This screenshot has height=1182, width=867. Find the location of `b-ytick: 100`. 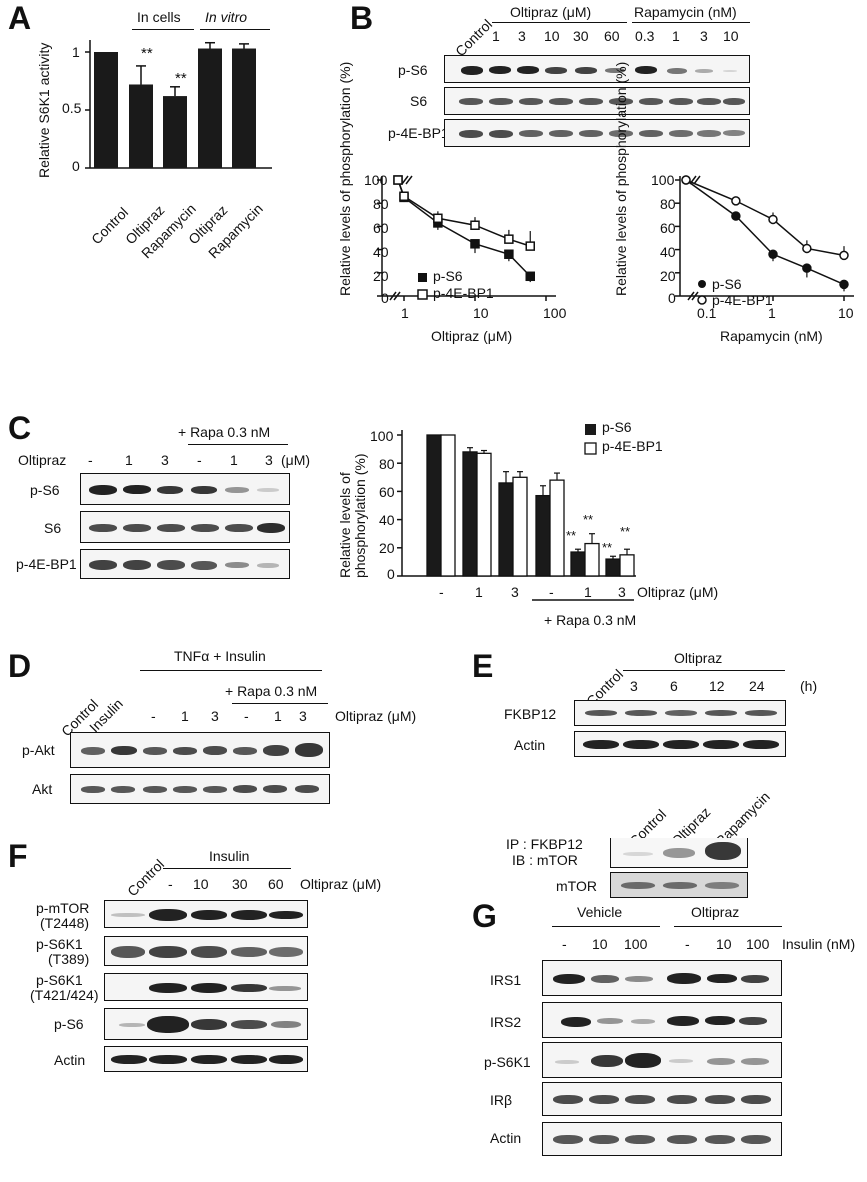

b-ytick: 100 is located at coordinates (376, 180).